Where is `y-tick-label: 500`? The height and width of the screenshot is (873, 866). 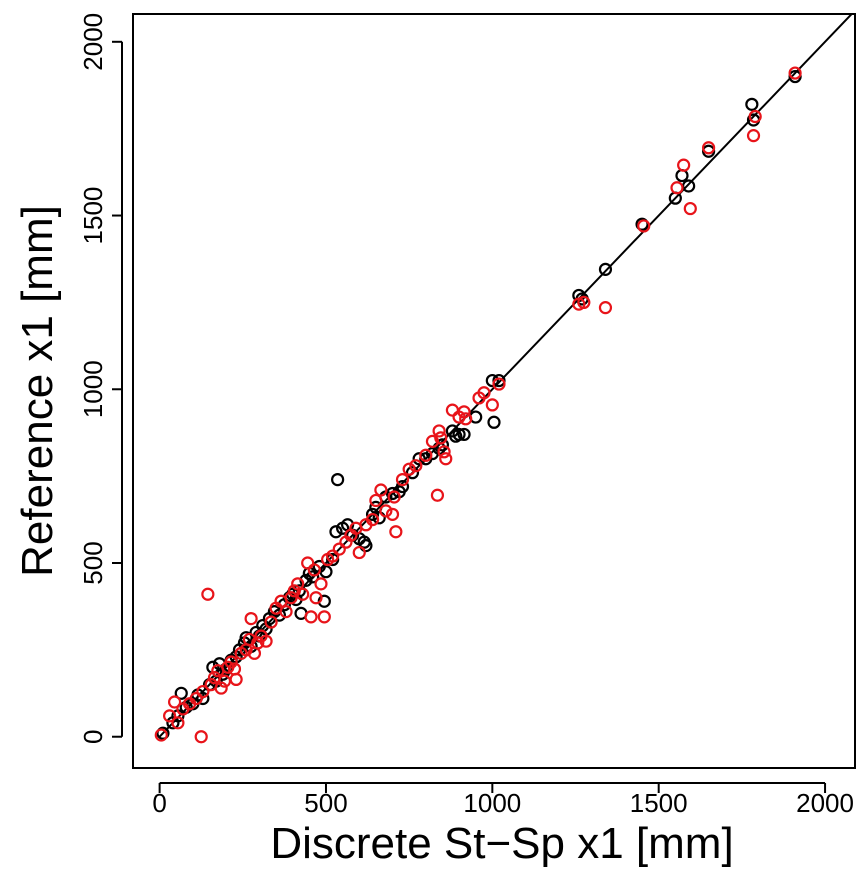
y-tick-label: 500 is located at coordinates (93, 562).